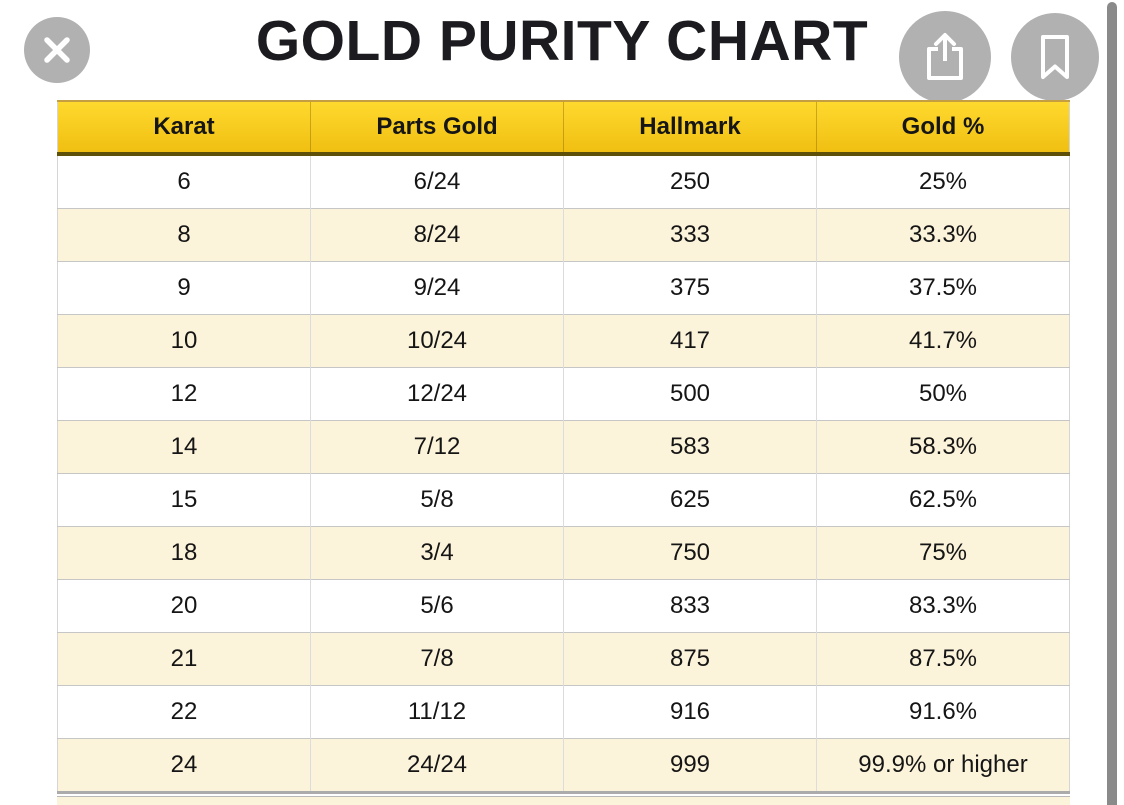 Image resolution: width=1124 pixels, height=805 pixels. I want to click on bookmark-button, so click(1055, 57).